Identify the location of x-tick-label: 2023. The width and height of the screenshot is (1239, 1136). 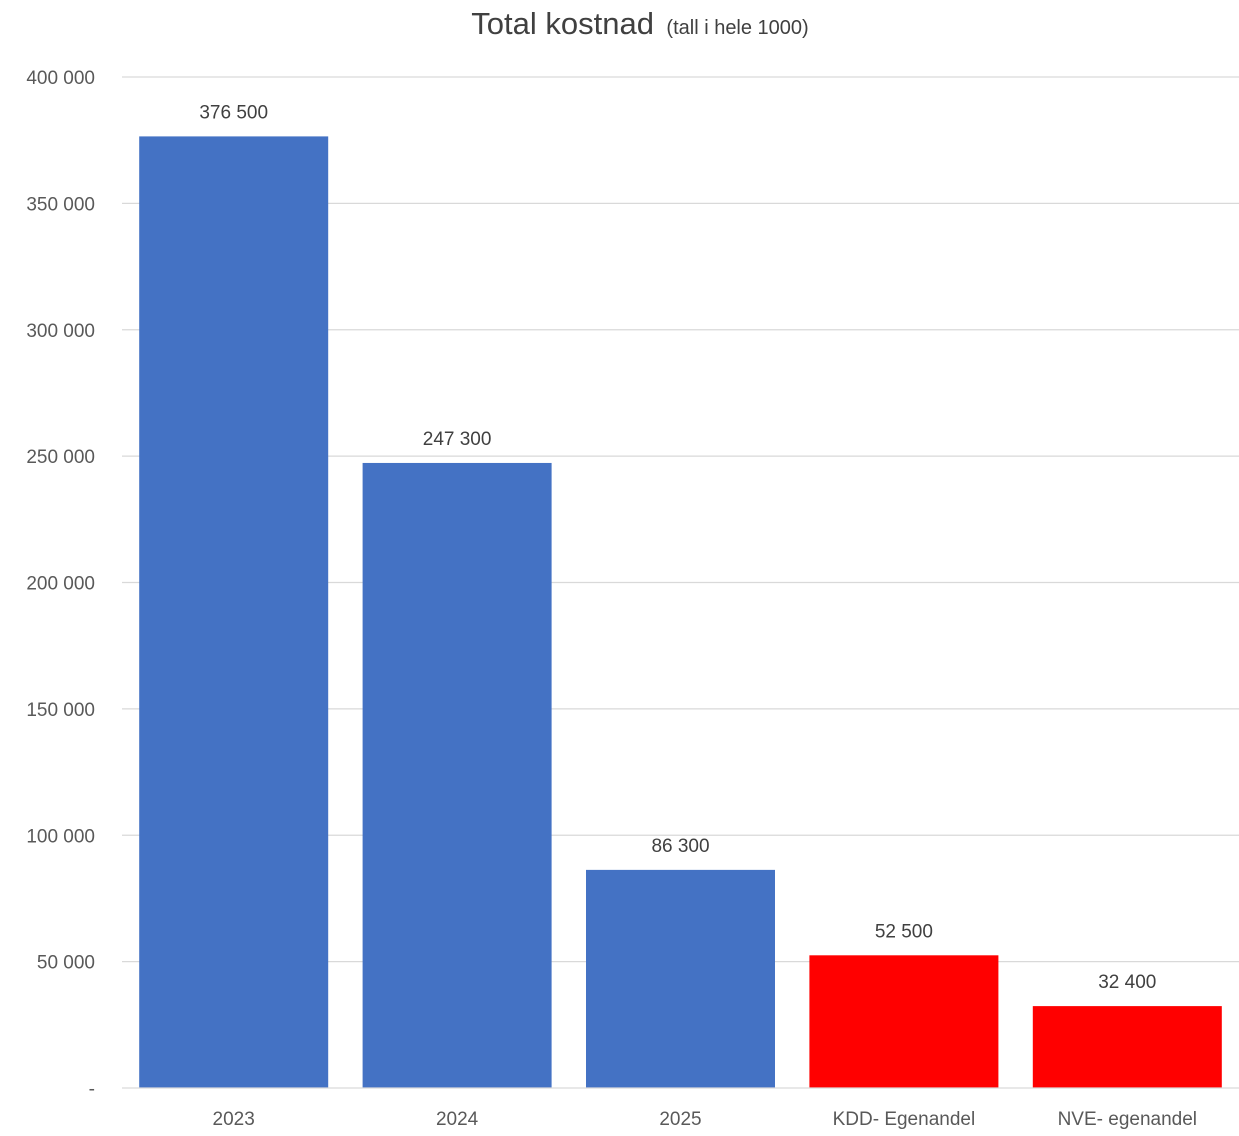
(234, 1119).